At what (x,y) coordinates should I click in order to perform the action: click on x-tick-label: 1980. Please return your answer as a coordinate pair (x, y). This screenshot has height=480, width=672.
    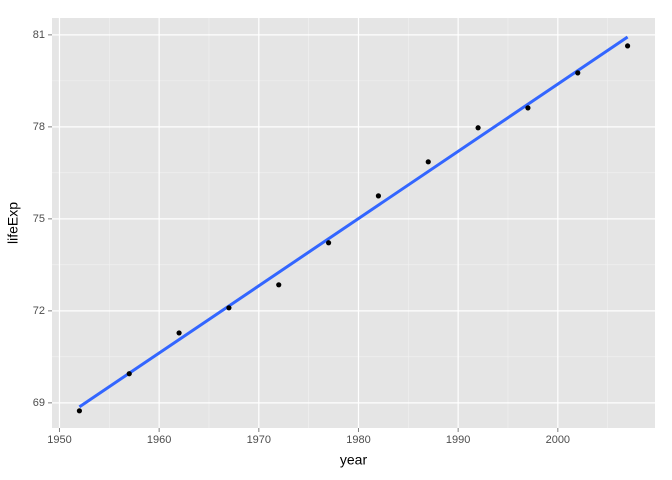
    Looking at the image, I should click on (358, 440).